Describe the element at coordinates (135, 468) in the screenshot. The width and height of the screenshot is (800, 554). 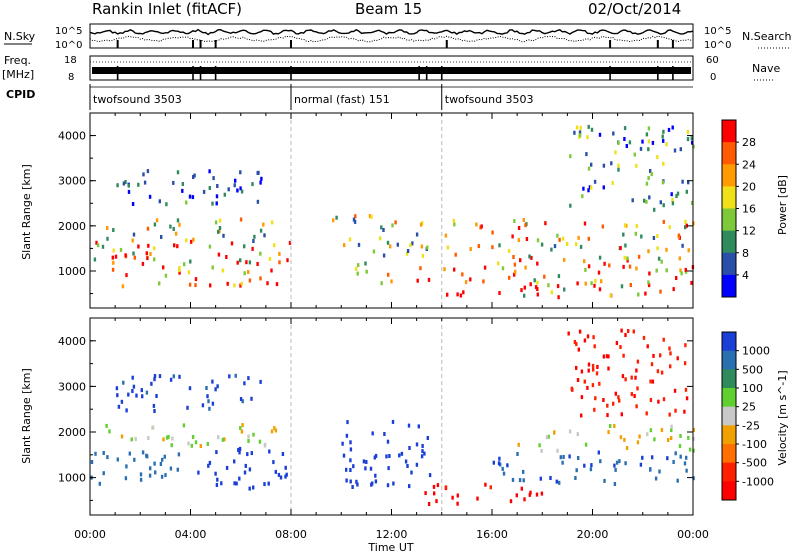
I see `data-region` at that location.